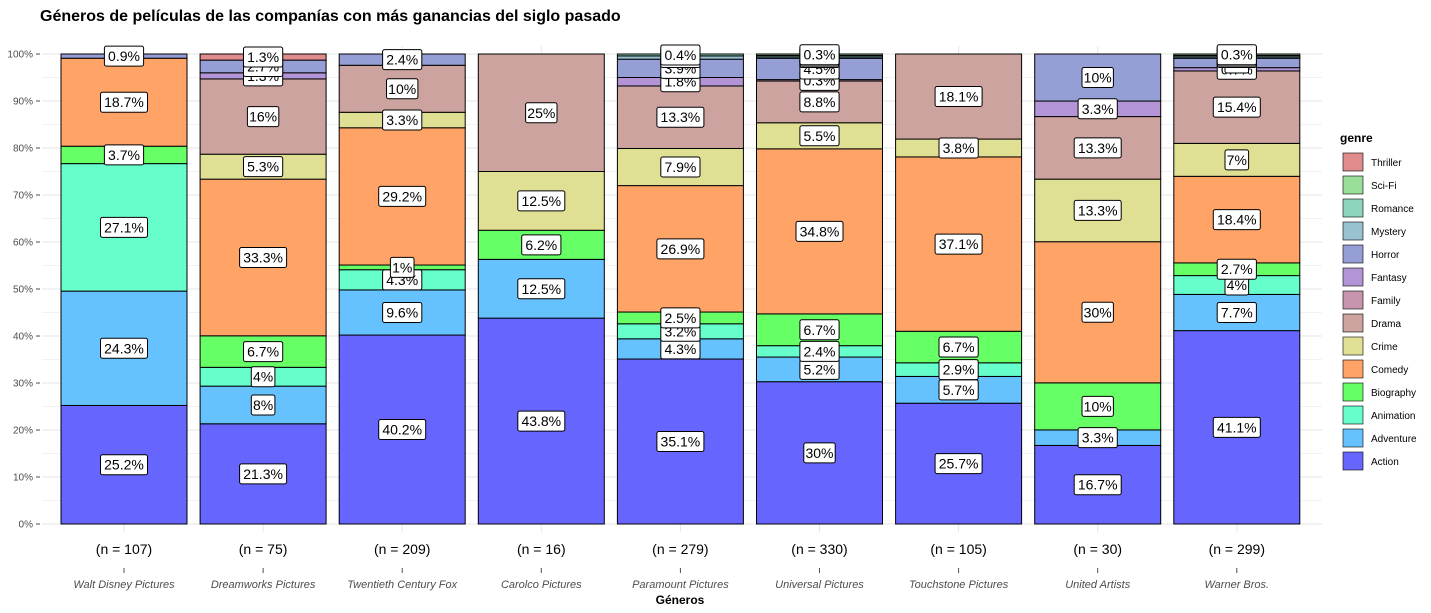  What do you see at coordinates (1353, 461) in the screenshot?
I see `legend-swatch-action` at bounding box center [1353, 461].